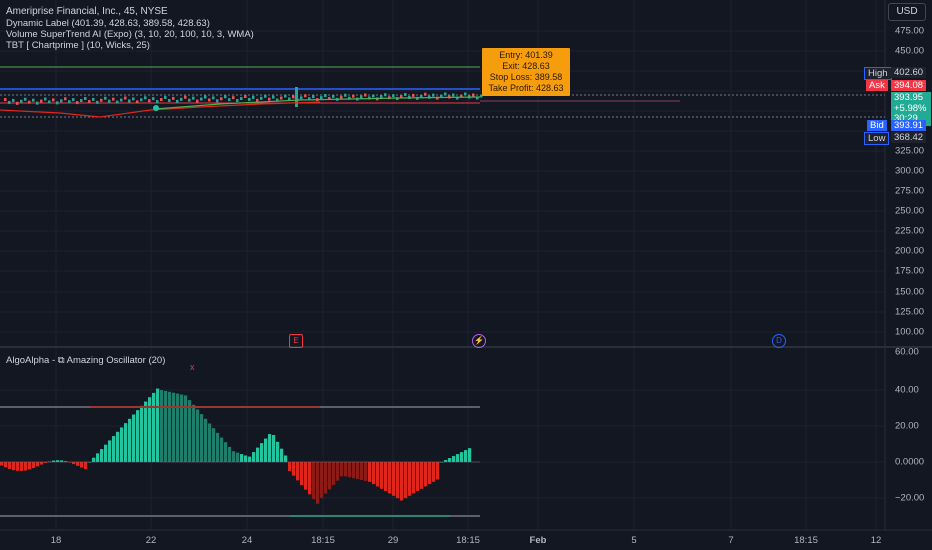 The width and height of the screenshot is (932, 550). What do you see at coordinates (442, 92) in the screenshot?
I see `price-pane` at bounding box center [442, 92].